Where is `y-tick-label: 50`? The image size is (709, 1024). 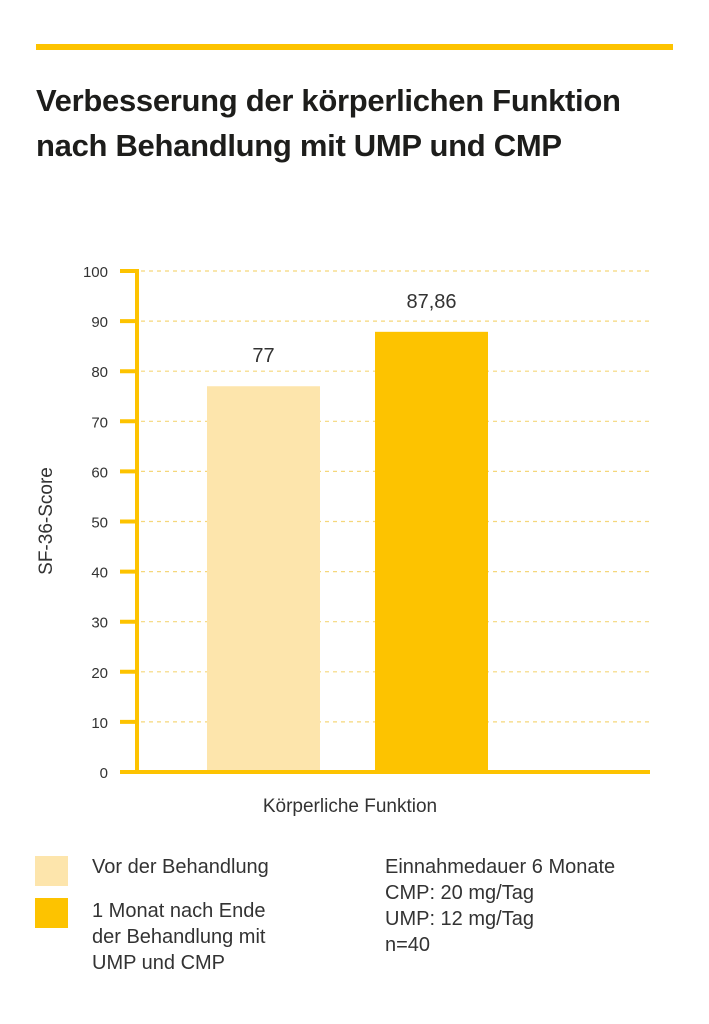
y-tick-label: 50 is located at coordinates (99, 523).